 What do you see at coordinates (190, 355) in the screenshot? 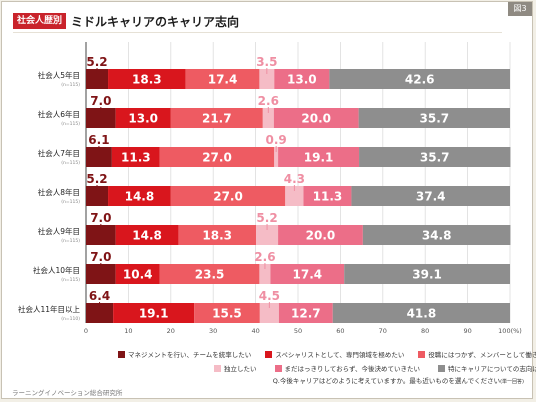
I see `legend-label: マネジメントを行い、チームを統率したい` at bounding box center [190, 355].